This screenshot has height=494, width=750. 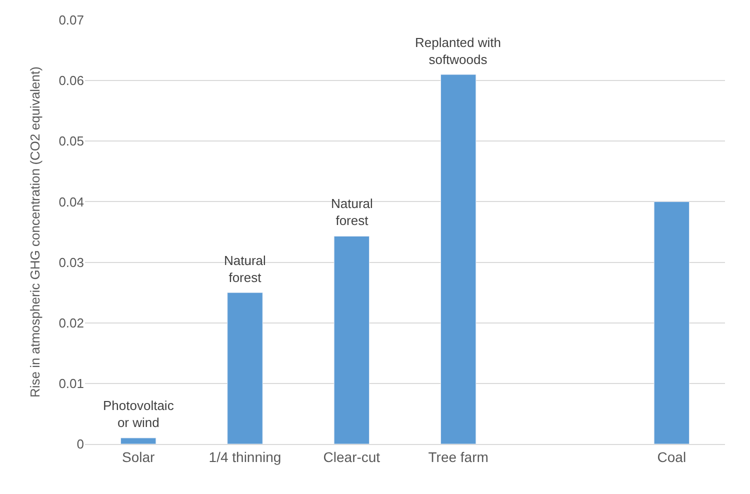 I want to click on x-tick-label: Coal, so click(x=671, y=456).